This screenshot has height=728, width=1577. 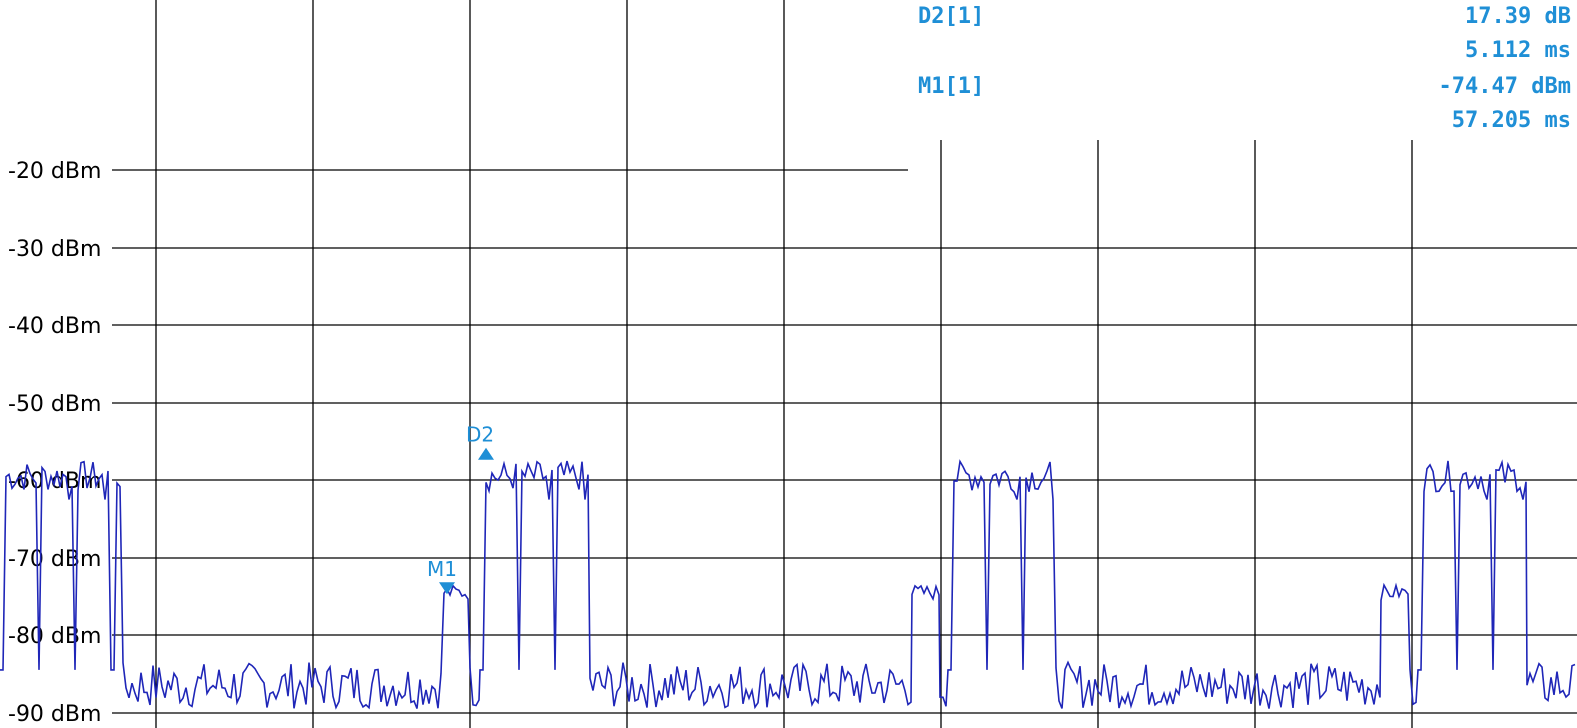 What do you see at coordinates (442, 569) in the screenshot?
I see `marker-m1-label: M1` at bounding box center [442, 569].